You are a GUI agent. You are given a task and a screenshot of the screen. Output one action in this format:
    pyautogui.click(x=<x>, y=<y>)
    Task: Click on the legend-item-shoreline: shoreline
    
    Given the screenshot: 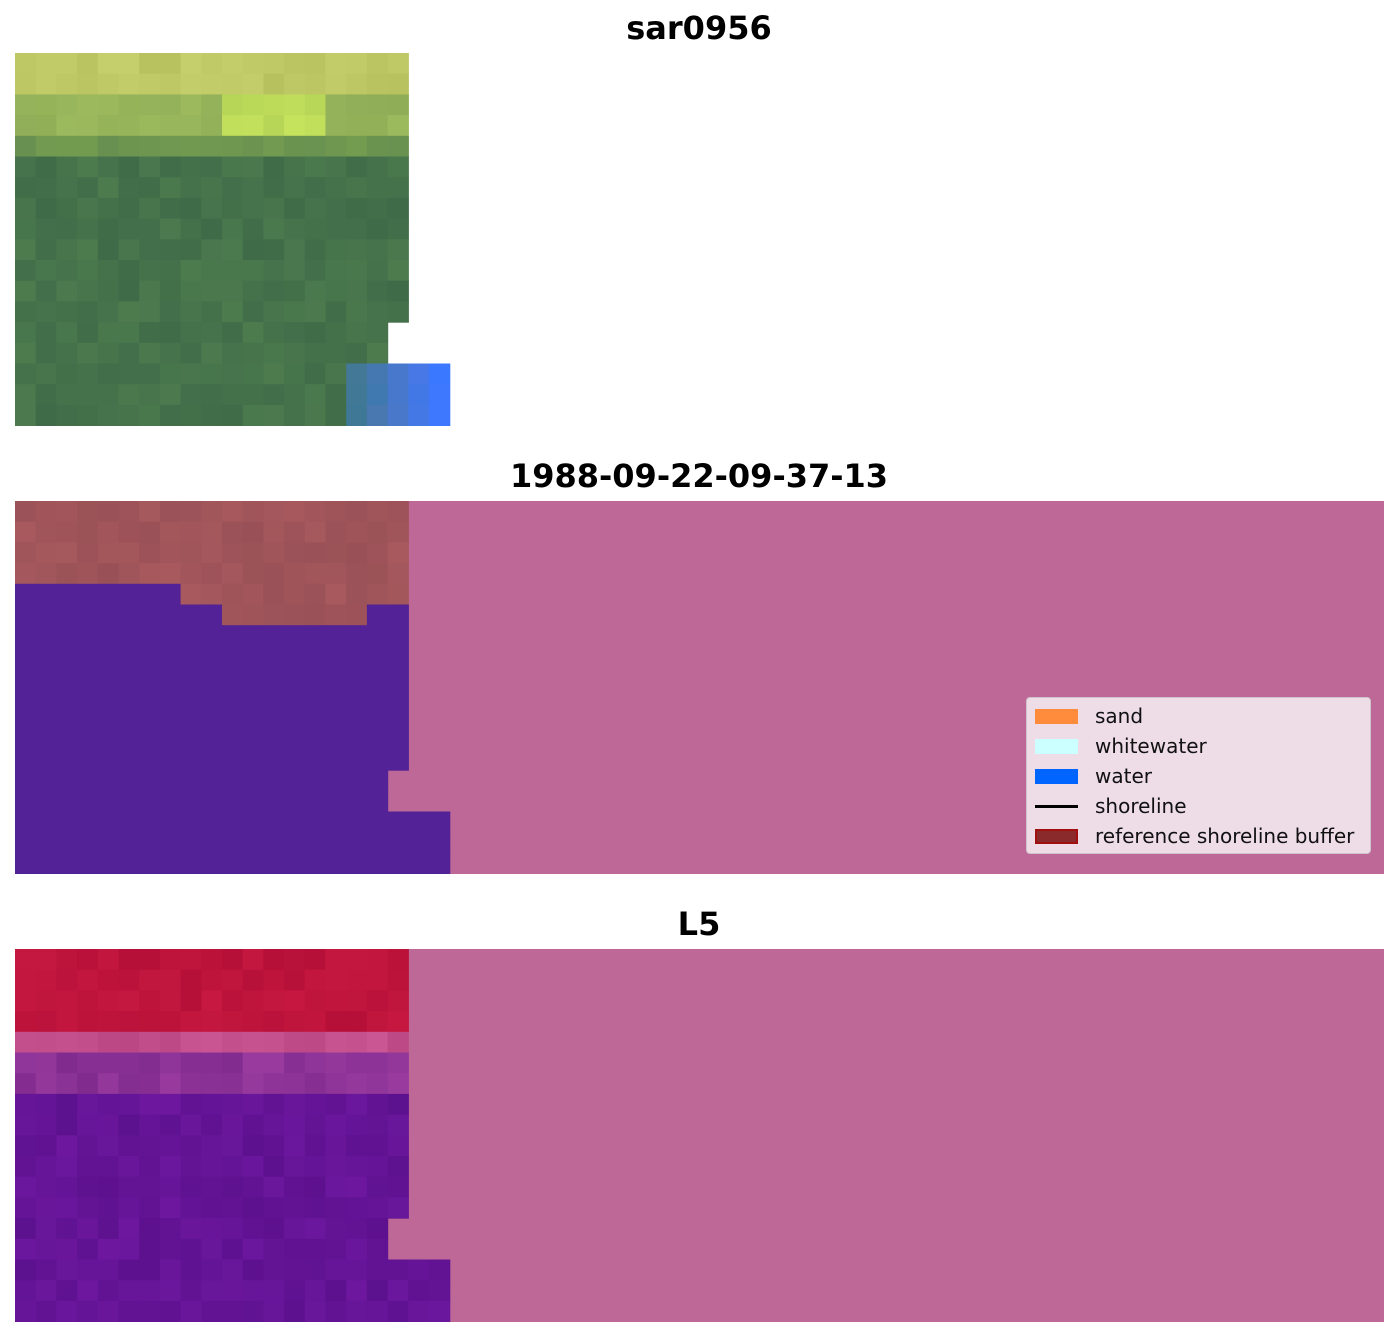 What is the action you would take?
    pyautogui.click(x=1198, y=805)
    